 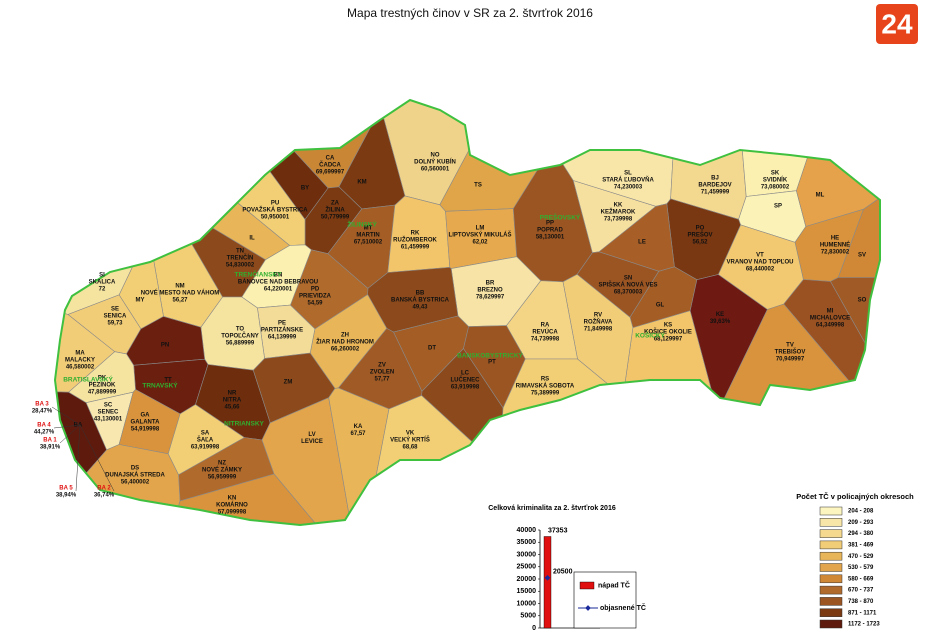 I want to click on district-code: RS, so click(x=545, y=380).